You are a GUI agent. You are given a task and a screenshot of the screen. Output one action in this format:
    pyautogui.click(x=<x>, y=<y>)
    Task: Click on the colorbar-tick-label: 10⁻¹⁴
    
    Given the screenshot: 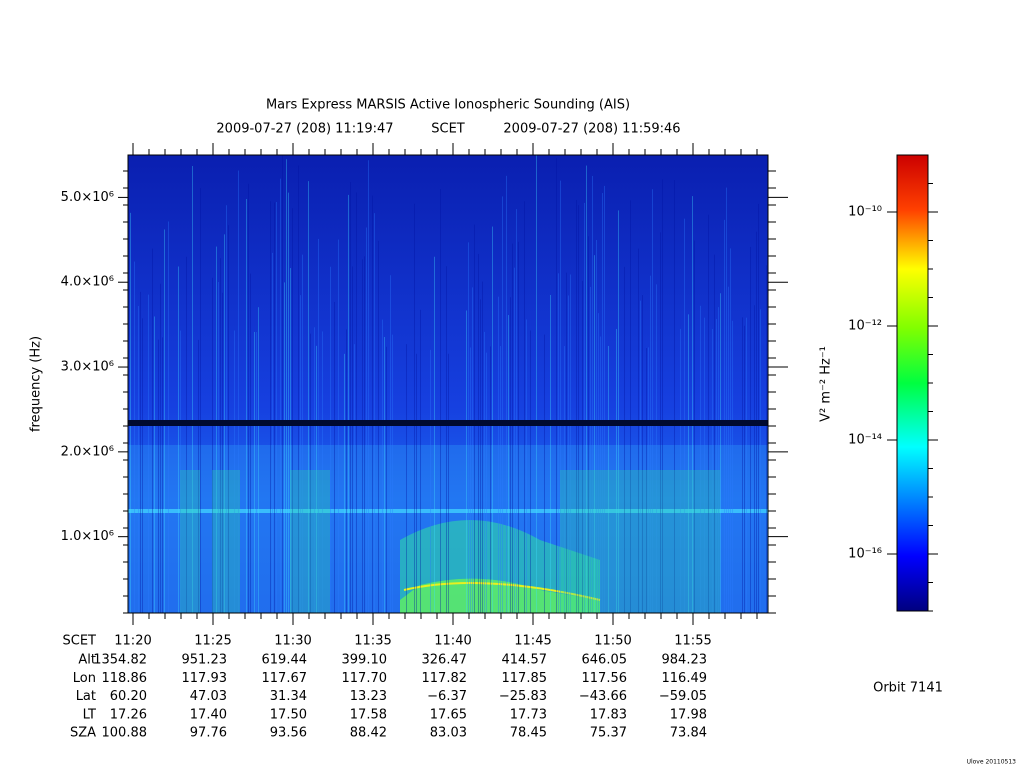 What is the action you would take?
    pyautogui.click(x=865, y=440)
    